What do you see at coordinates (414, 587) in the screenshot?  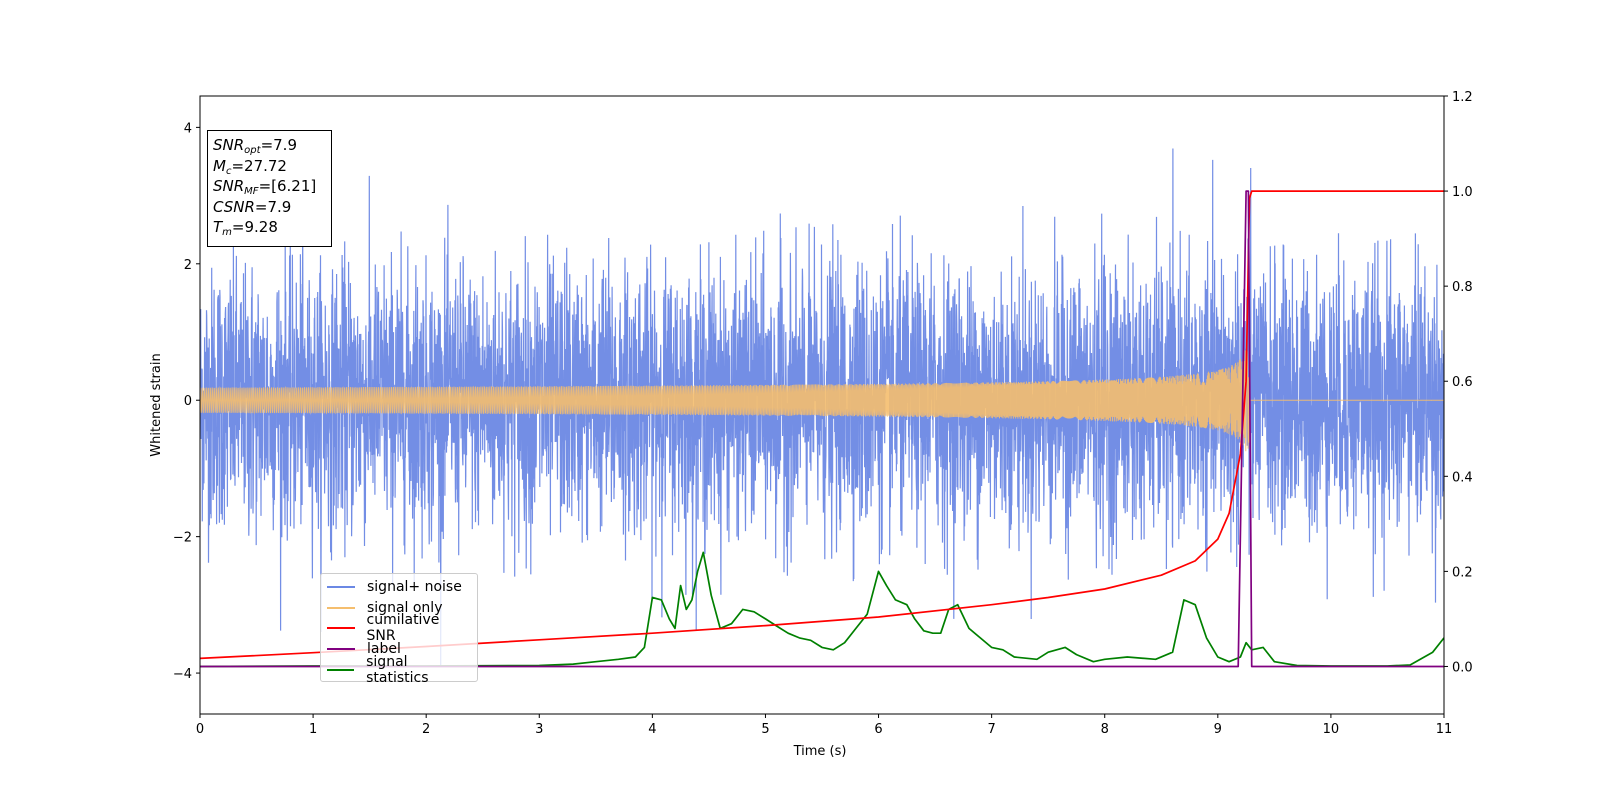 I see `legend-label: signal+ noise` at bounding box center [414, 587].